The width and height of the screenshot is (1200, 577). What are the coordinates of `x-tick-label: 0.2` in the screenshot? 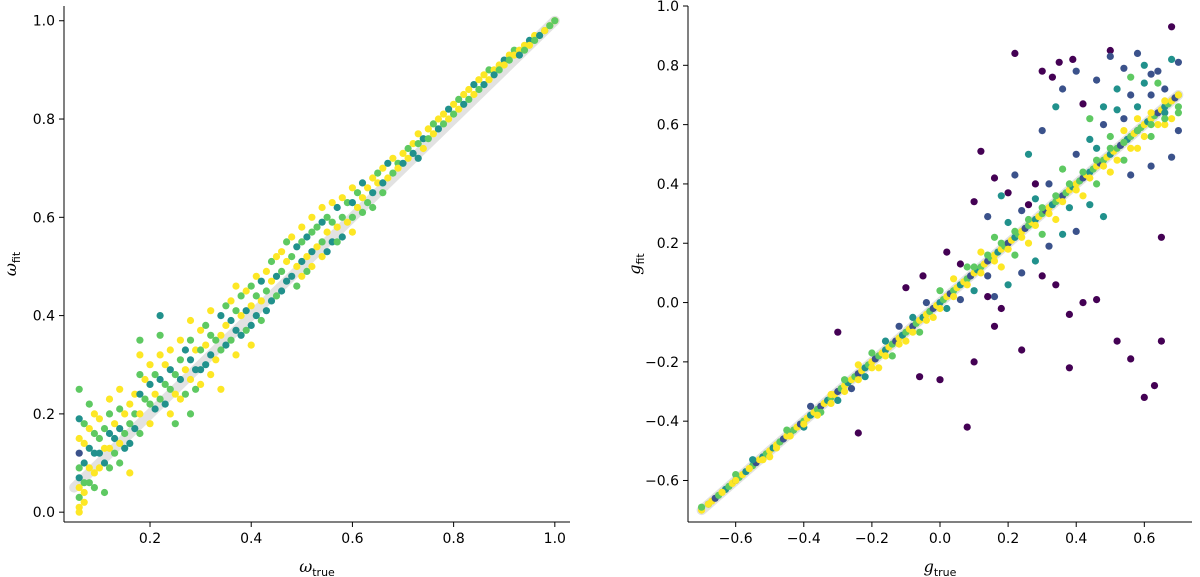 It's located at (150, 539).